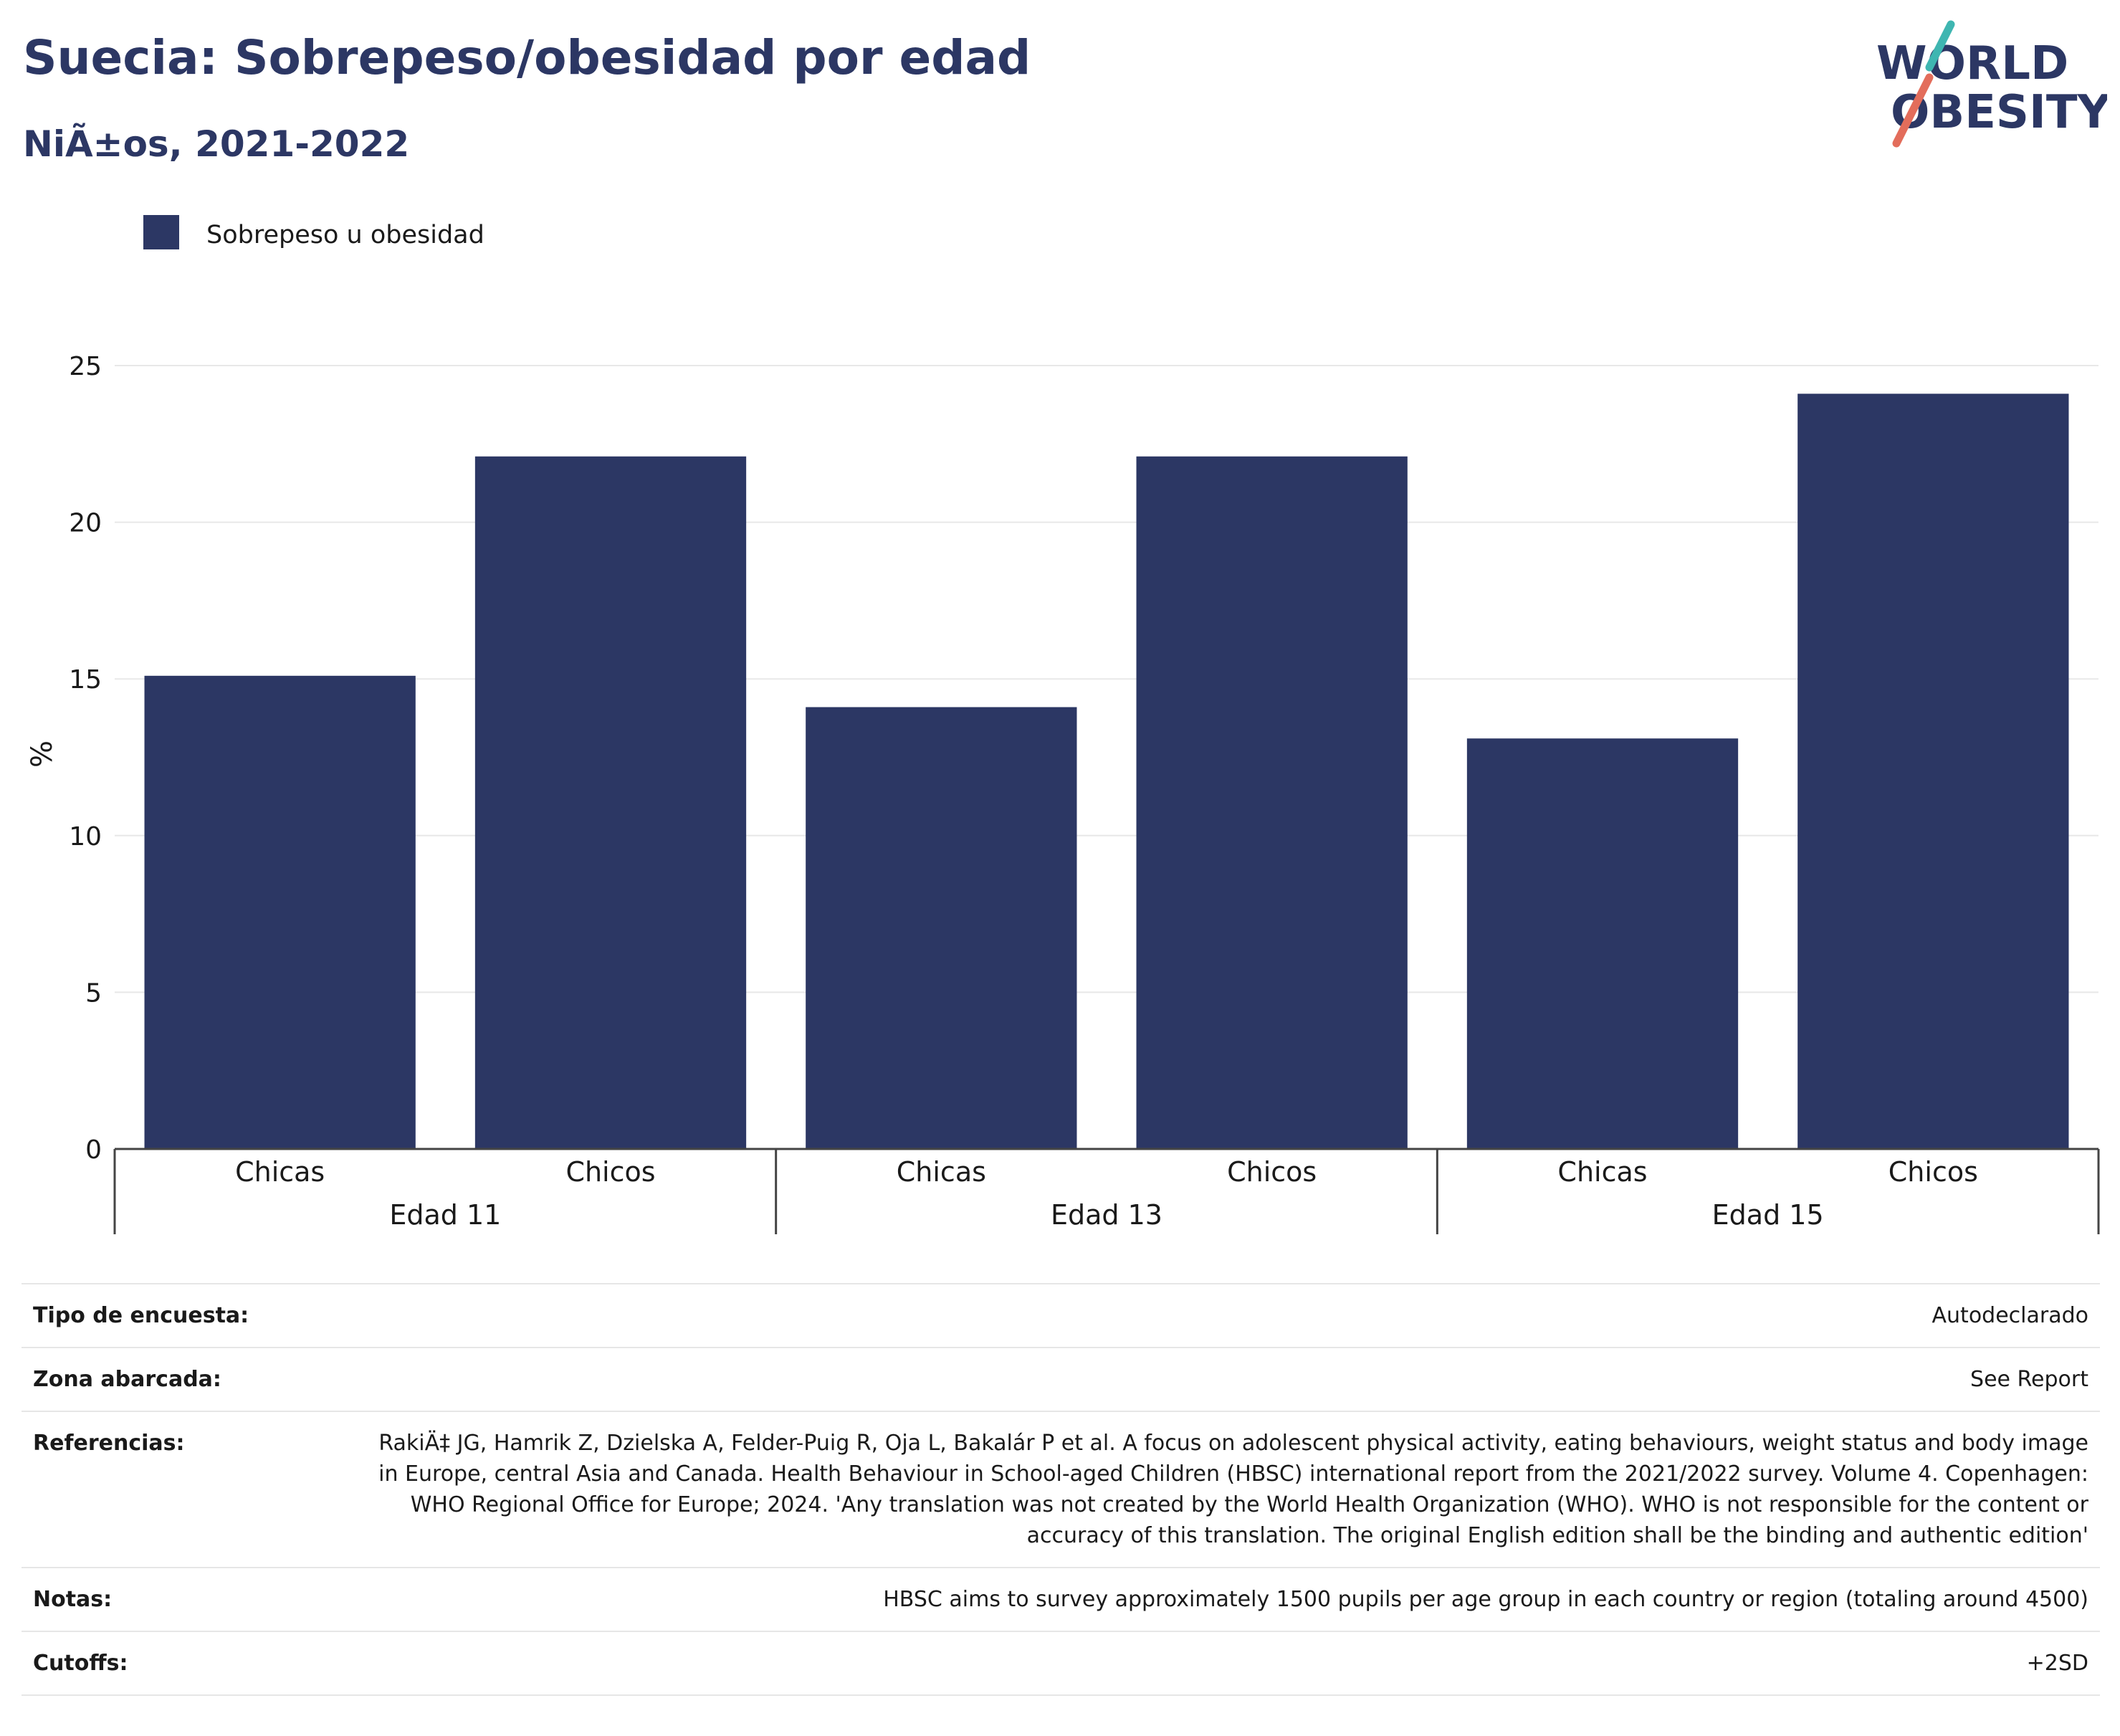 The image size is (2120, 1736). What do you see at coordinates (217, 144) in the screenshot?
I see `chart-subtitle: NiÃ±os, 2021-2022` at bounding box center [217, 144].